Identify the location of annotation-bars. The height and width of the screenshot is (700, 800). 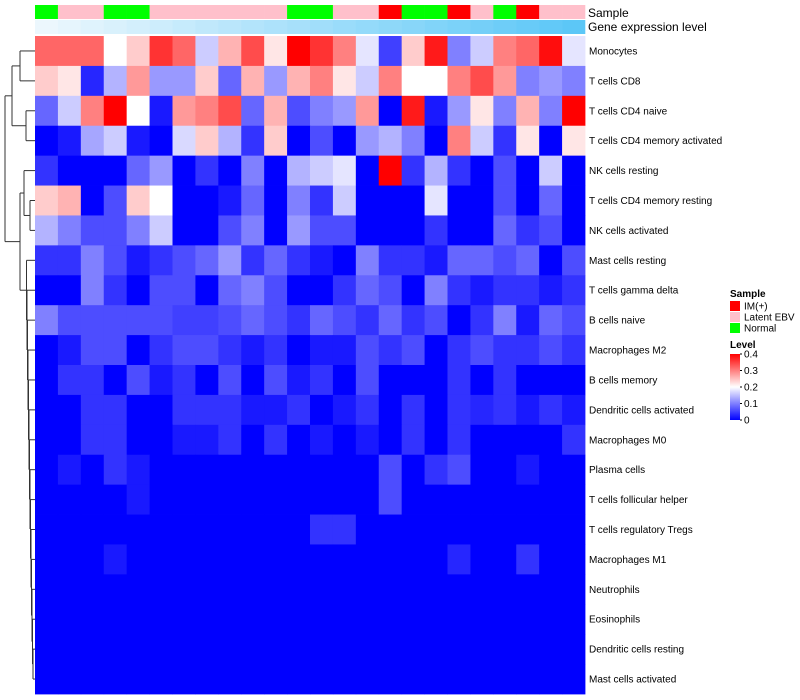
(310, 19).